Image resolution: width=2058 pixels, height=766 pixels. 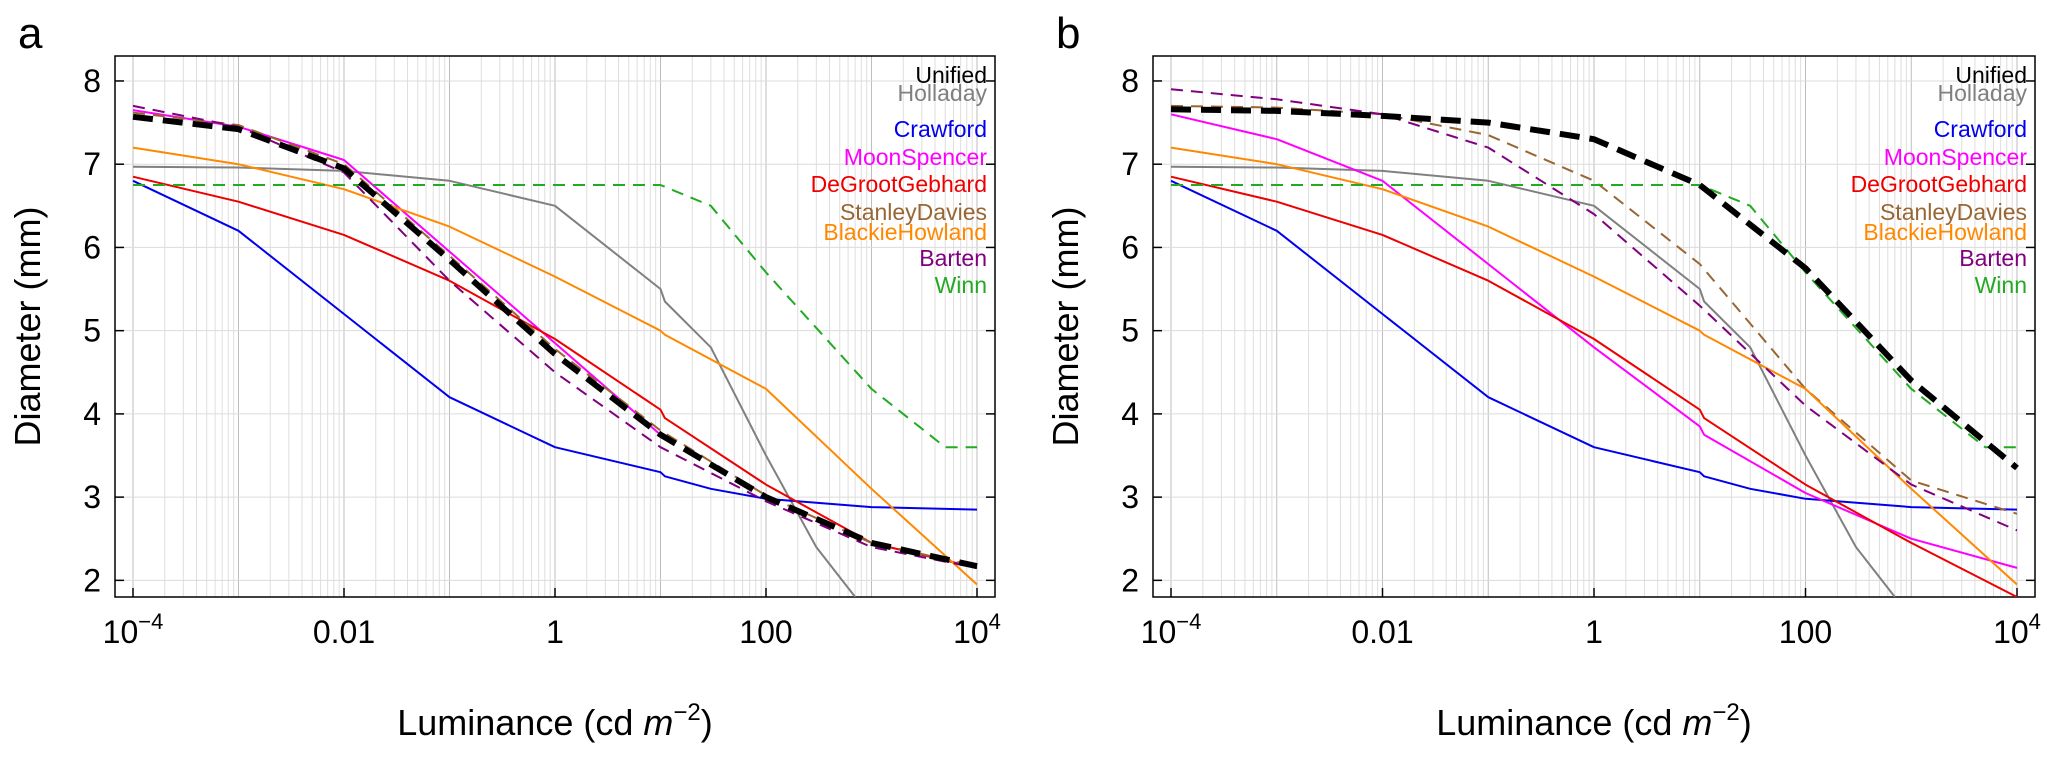 I want to click on series-line-winn, so click(x=555, y=316).